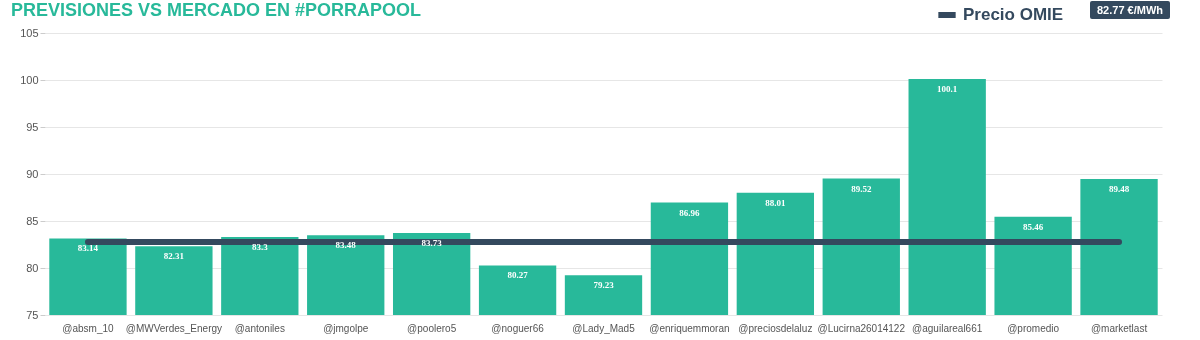  I want to click on x-tick-label: @Lucirna26014122, so click(861, 328).